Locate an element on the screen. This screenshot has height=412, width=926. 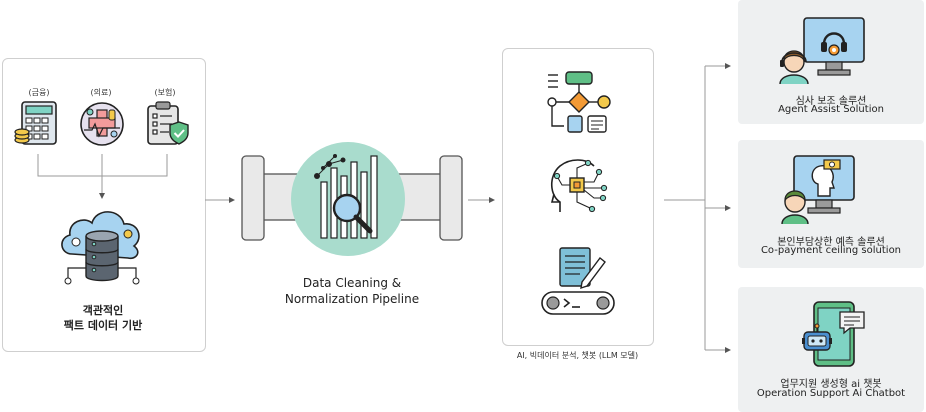
pipeline-label-line2: Normalization Pipeline is located at coordinates (352, 299).